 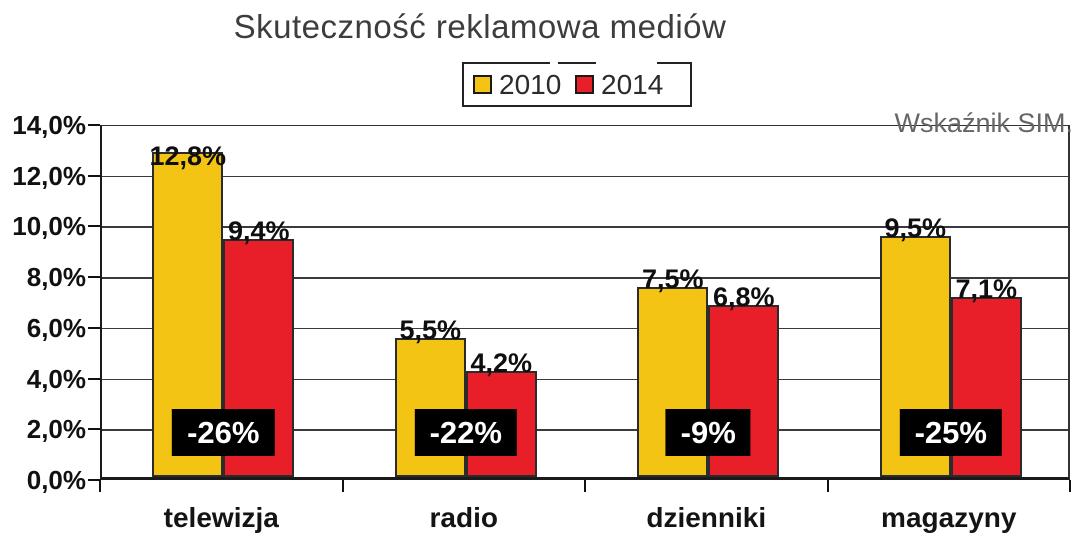 What do you see at coordinates (585, 227) in the screenshot?
I see `gridline-10pct` at bounding box center [585, 227].